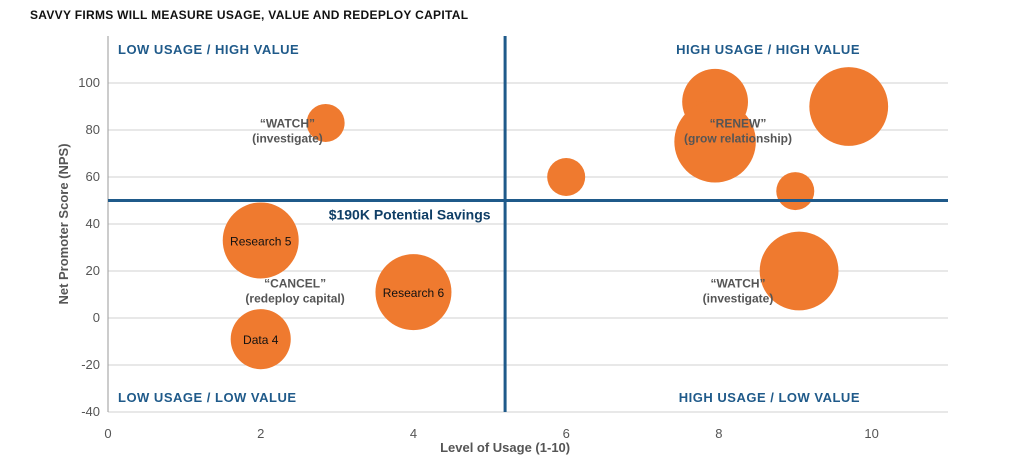 This screenshot has height=455, width=1030. I want to click on x-tick-label: 10, so click(871, 433).